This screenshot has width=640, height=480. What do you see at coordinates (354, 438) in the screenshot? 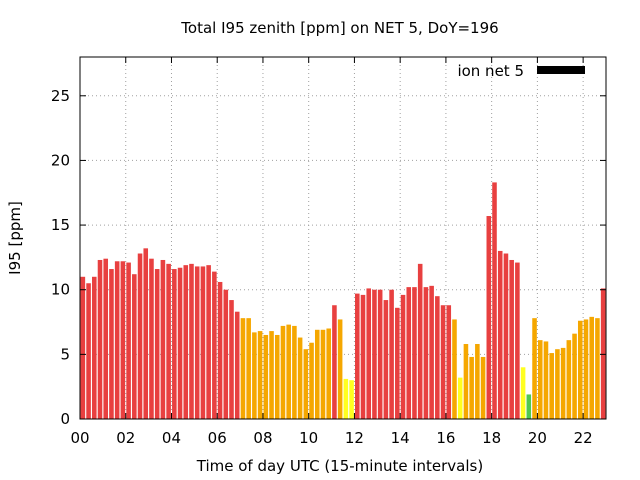
I see `x-tick-label: 12` at bounding box center [354, 438].